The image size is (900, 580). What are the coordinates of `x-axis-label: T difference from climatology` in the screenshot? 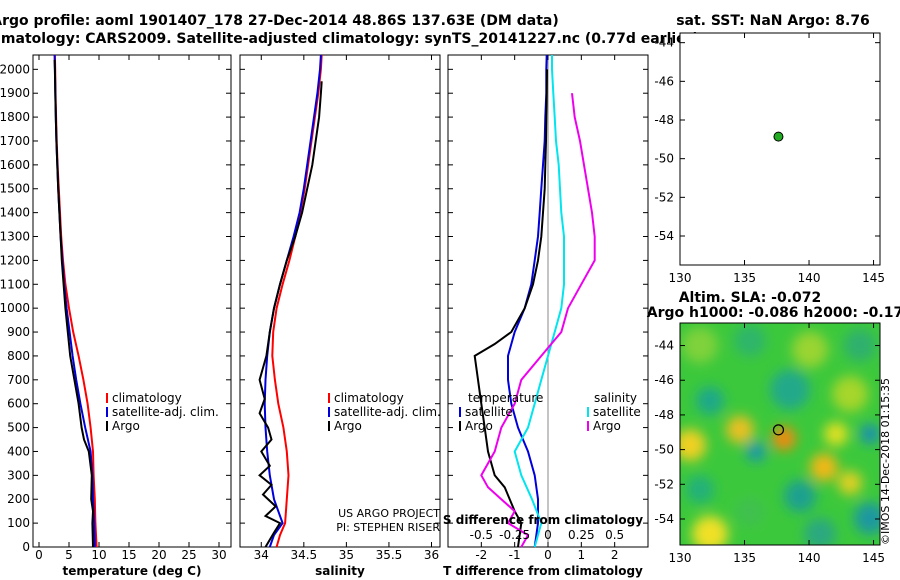 It's located at (543, 571).